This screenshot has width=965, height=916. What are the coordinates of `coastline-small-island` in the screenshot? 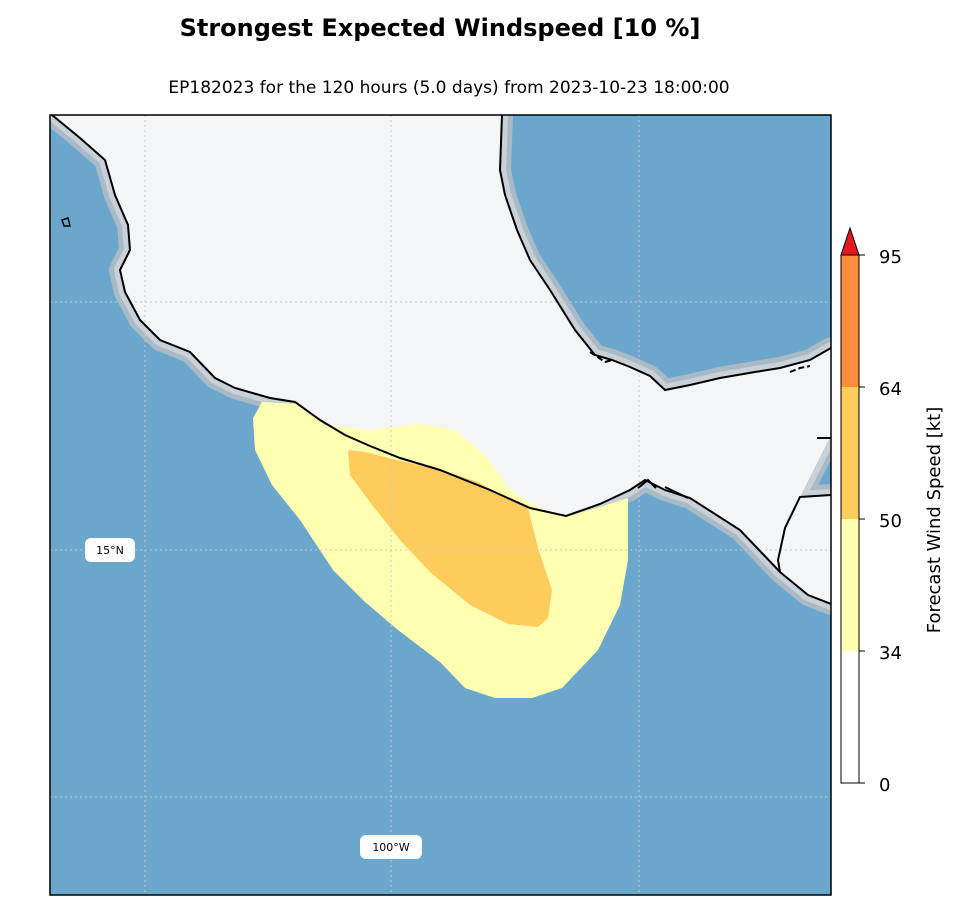 It's located at (66, 222).